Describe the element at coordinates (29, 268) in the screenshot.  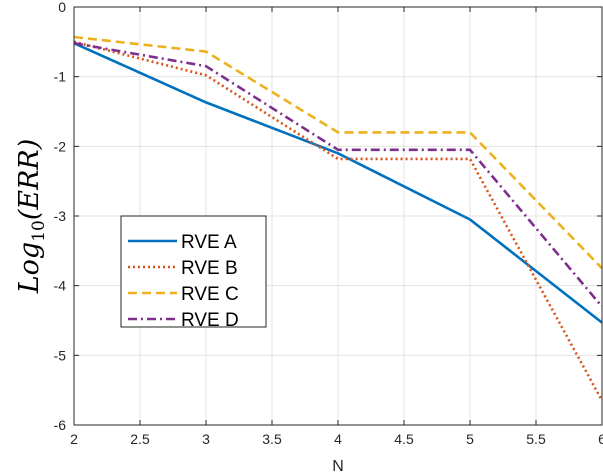
I see `y-axis-title-prefix: Log` at that location.